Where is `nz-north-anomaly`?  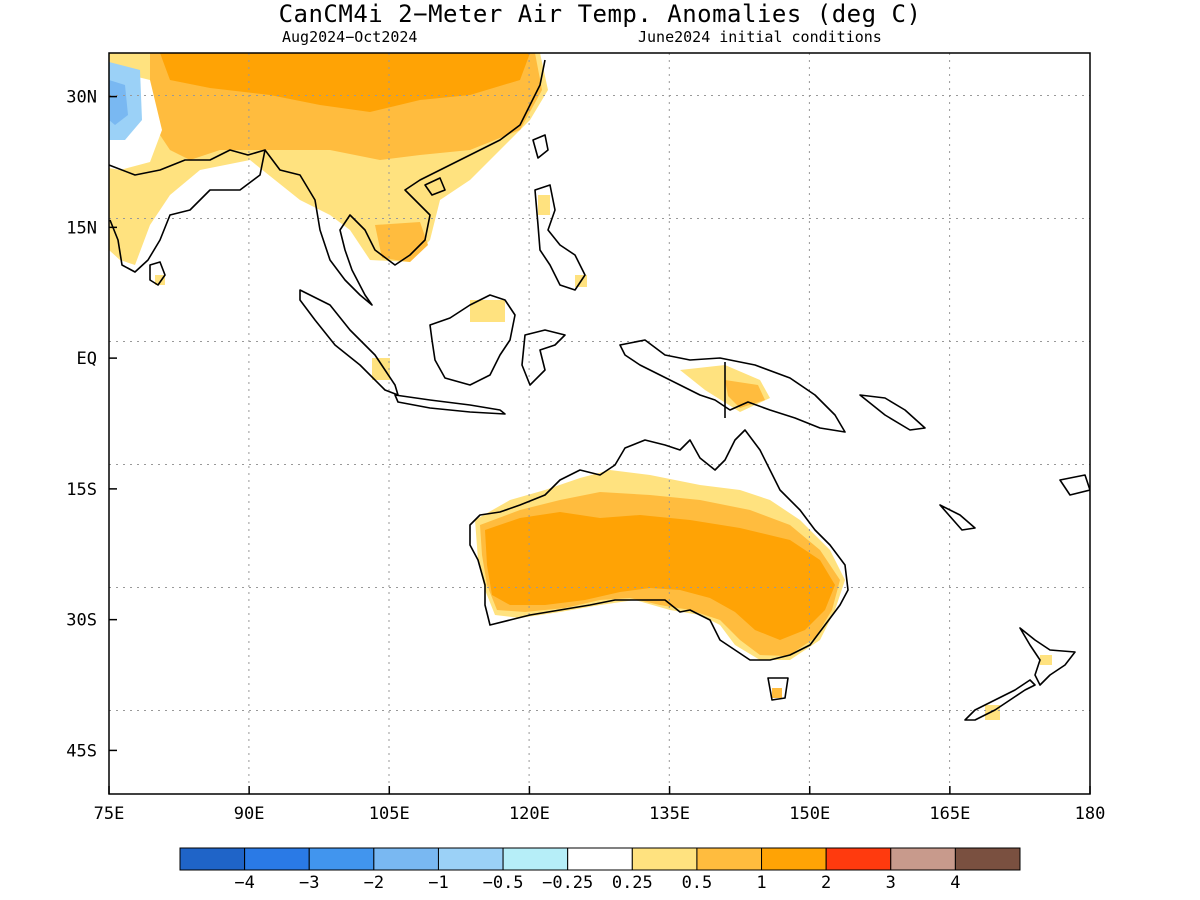
nz-north-anomaly is located at coordinates (1046, 660).